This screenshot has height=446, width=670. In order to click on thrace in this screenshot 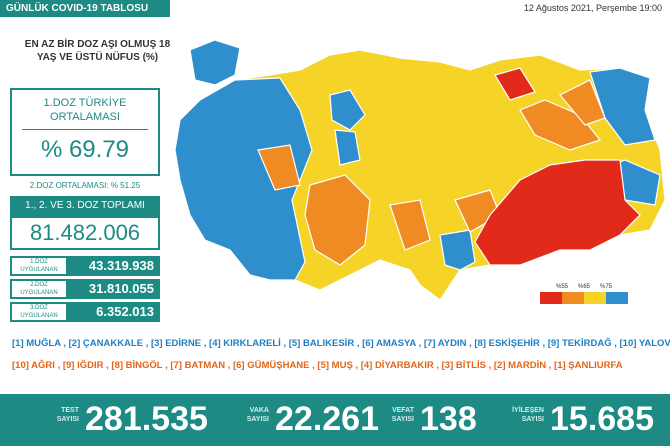, I will do `click(215, 62)`.